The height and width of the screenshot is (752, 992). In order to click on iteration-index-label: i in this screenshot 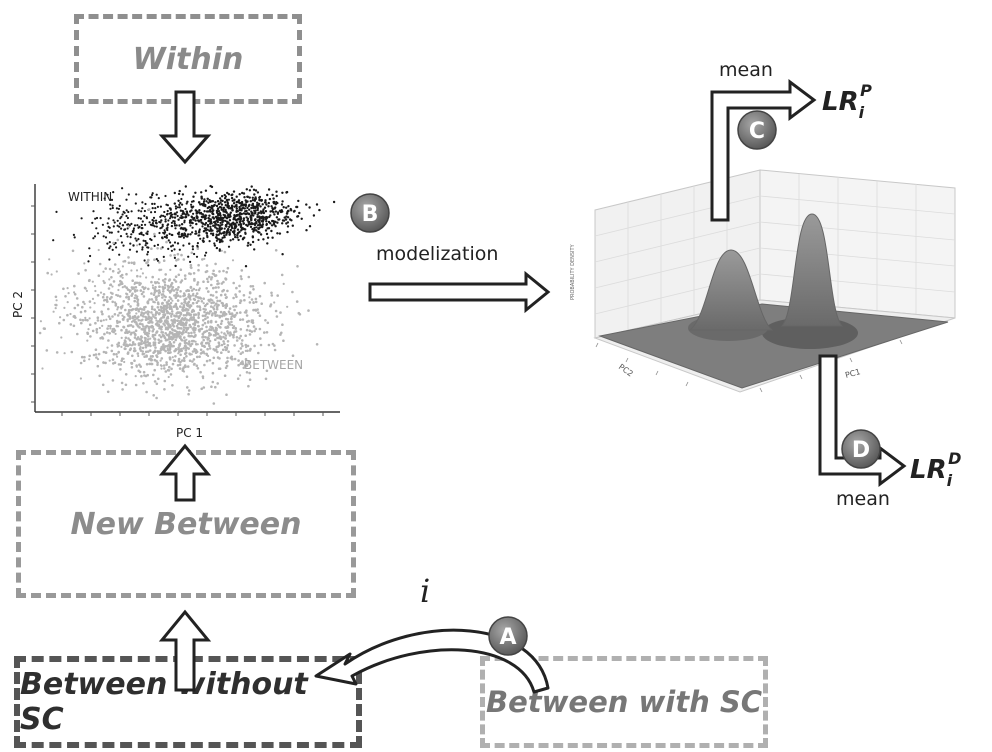, I will do `click(425, 591)`.